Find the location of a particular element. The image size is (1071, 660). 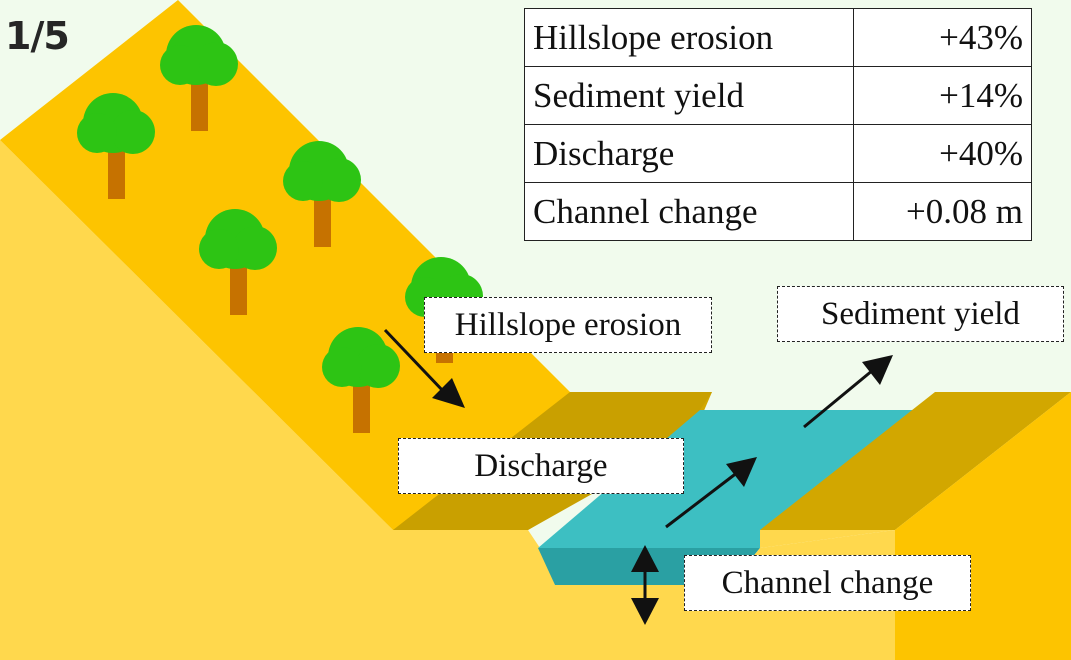

page-indicator: 1/5 is located at coordinates (37, 36).